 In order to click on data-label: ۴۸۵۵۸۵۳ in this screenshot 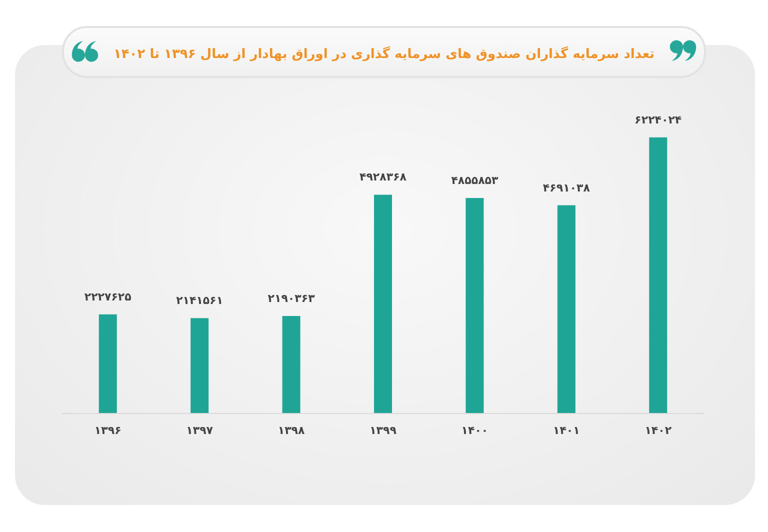, I will do `click(474, 180)`.